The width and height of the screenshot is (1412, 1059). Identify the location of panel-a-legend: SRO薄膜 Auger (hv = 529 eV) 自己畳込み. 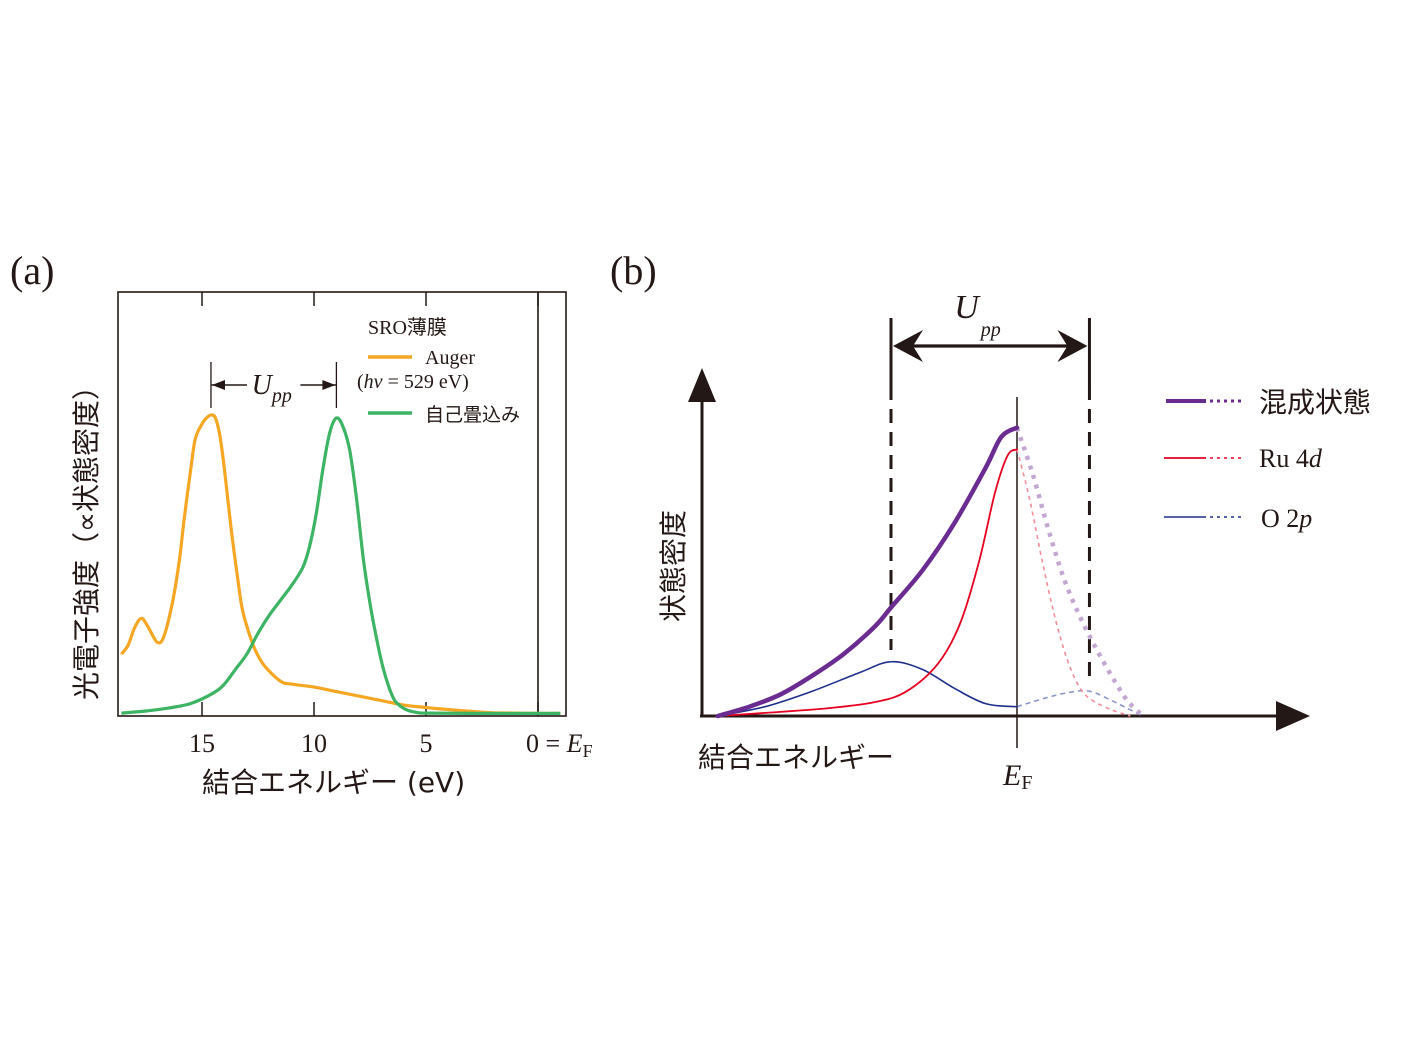
(438, 371).